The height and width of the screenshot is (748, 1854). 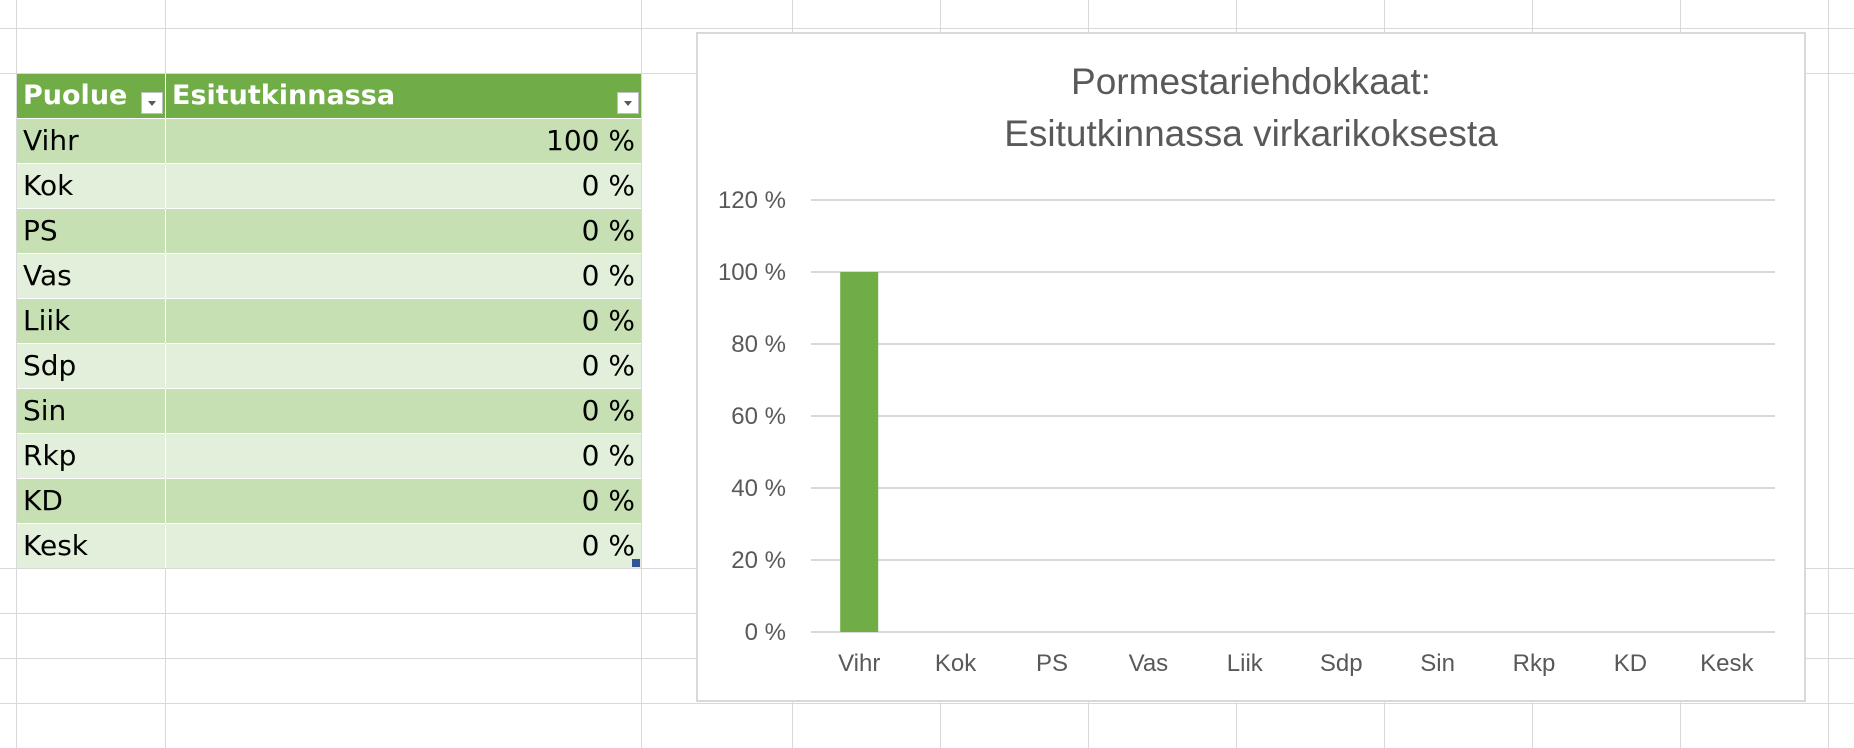 I want to click on table-row: Rkp 0 %, so click(x=329, y=456).